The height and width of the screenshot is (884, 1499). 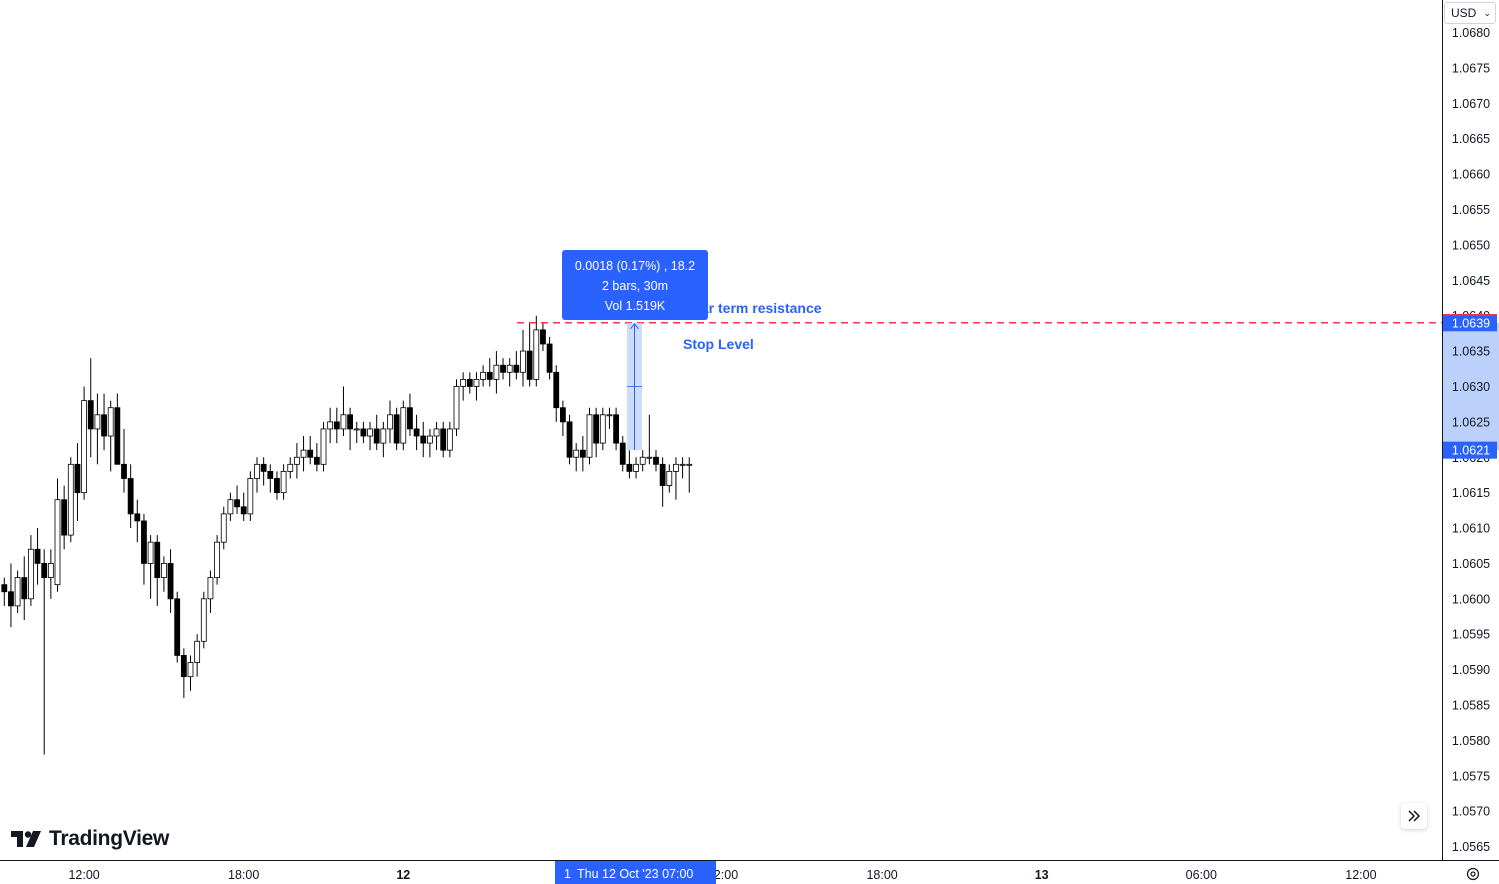 I want to click on scroll-to-realtime-button, so click(x=1414, y=816).